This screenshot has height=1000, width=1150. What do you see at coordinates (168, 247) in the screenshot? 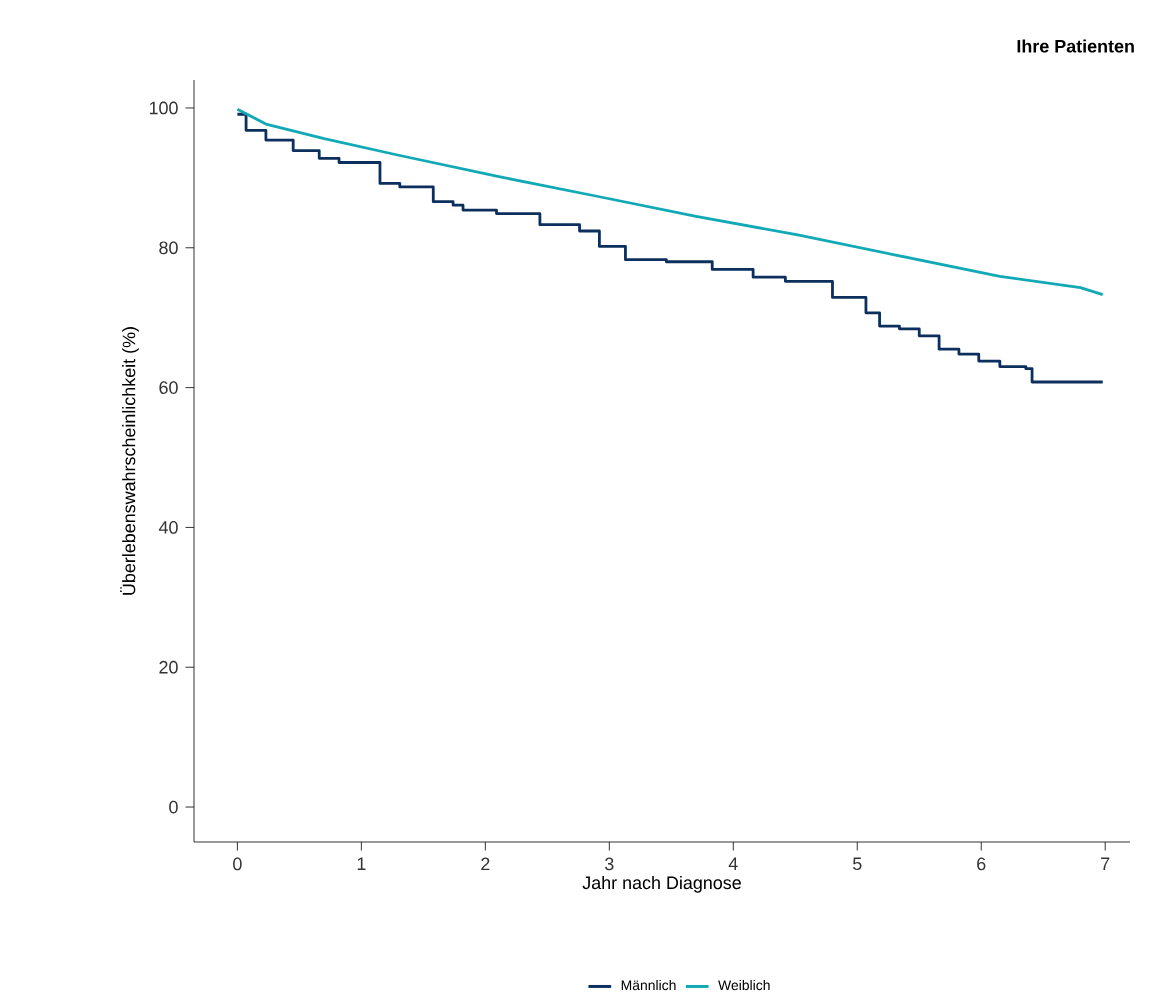
I see `y-tick-label: 80` at bounding box center [168, 247].